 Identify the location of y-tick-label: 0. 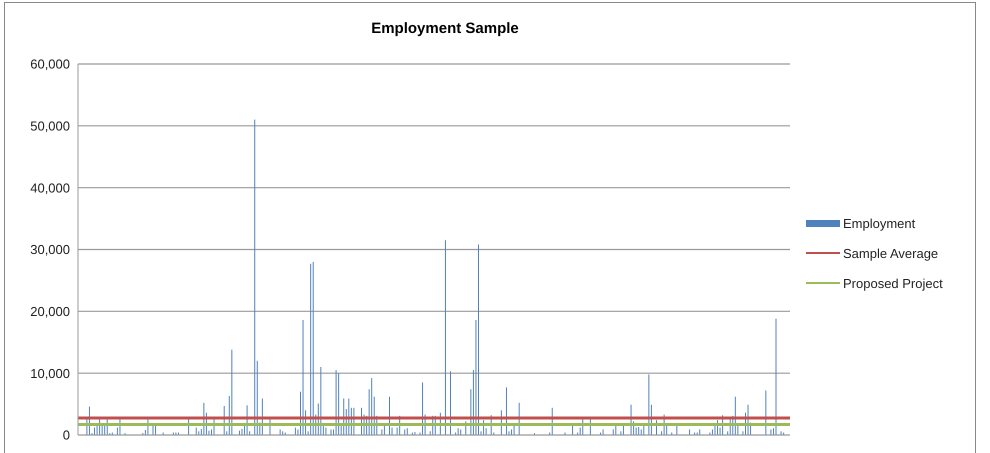
(66, 435).